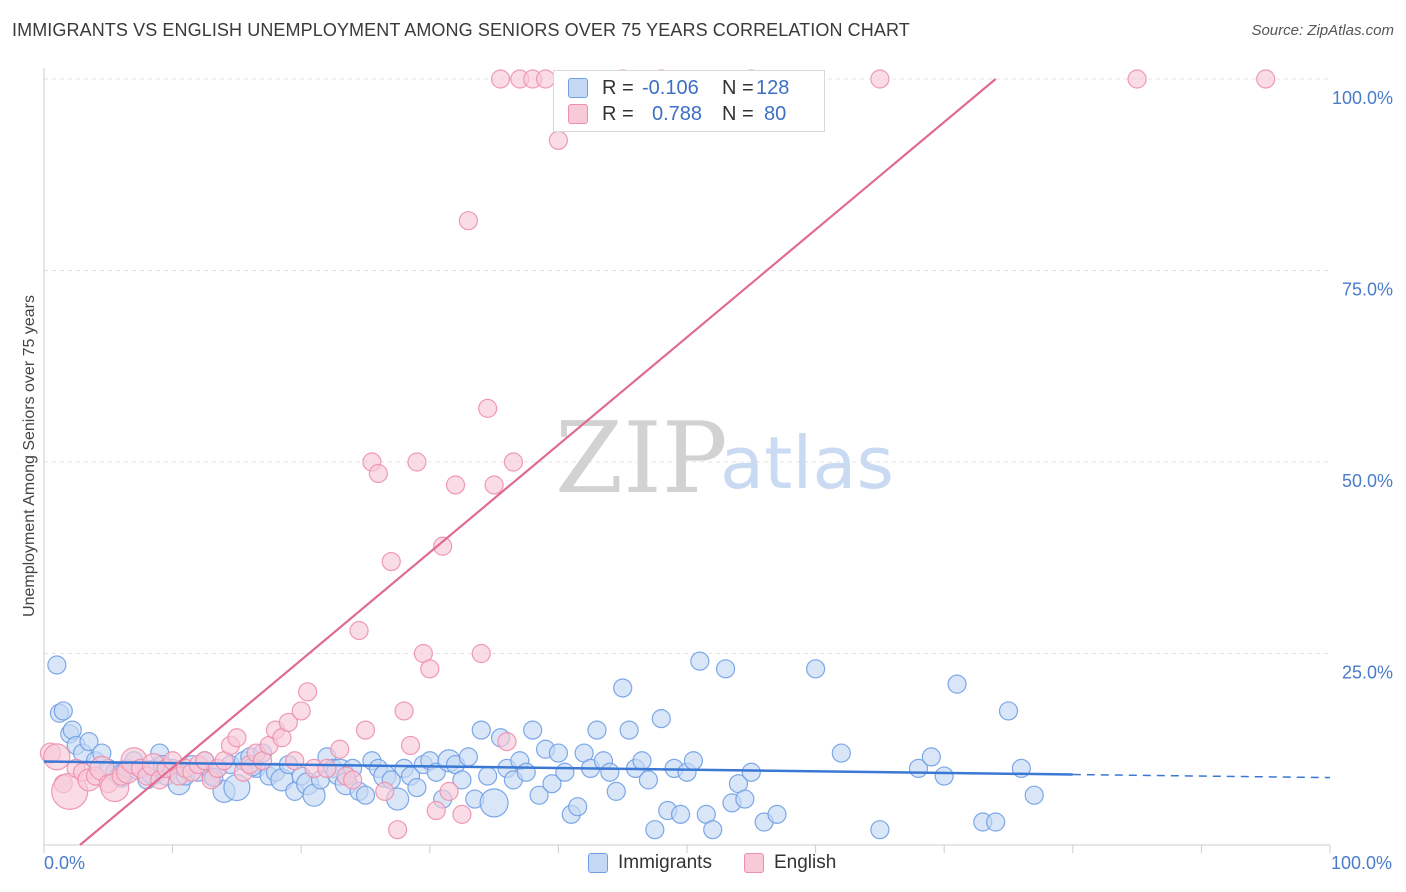 The height and width of the screenshot is (892, 1406). I want to click on bottom-legend: Immigrants English, so click(728, 863).